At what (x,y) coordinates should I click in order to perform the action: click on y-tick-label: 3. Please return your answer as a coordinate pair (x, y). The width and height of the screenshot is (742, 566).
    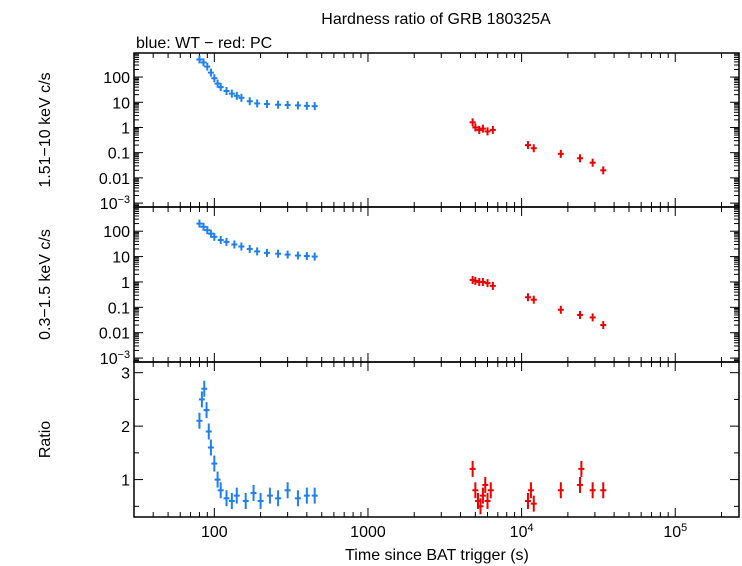
    Looking at the image, I should click on (125, 374).